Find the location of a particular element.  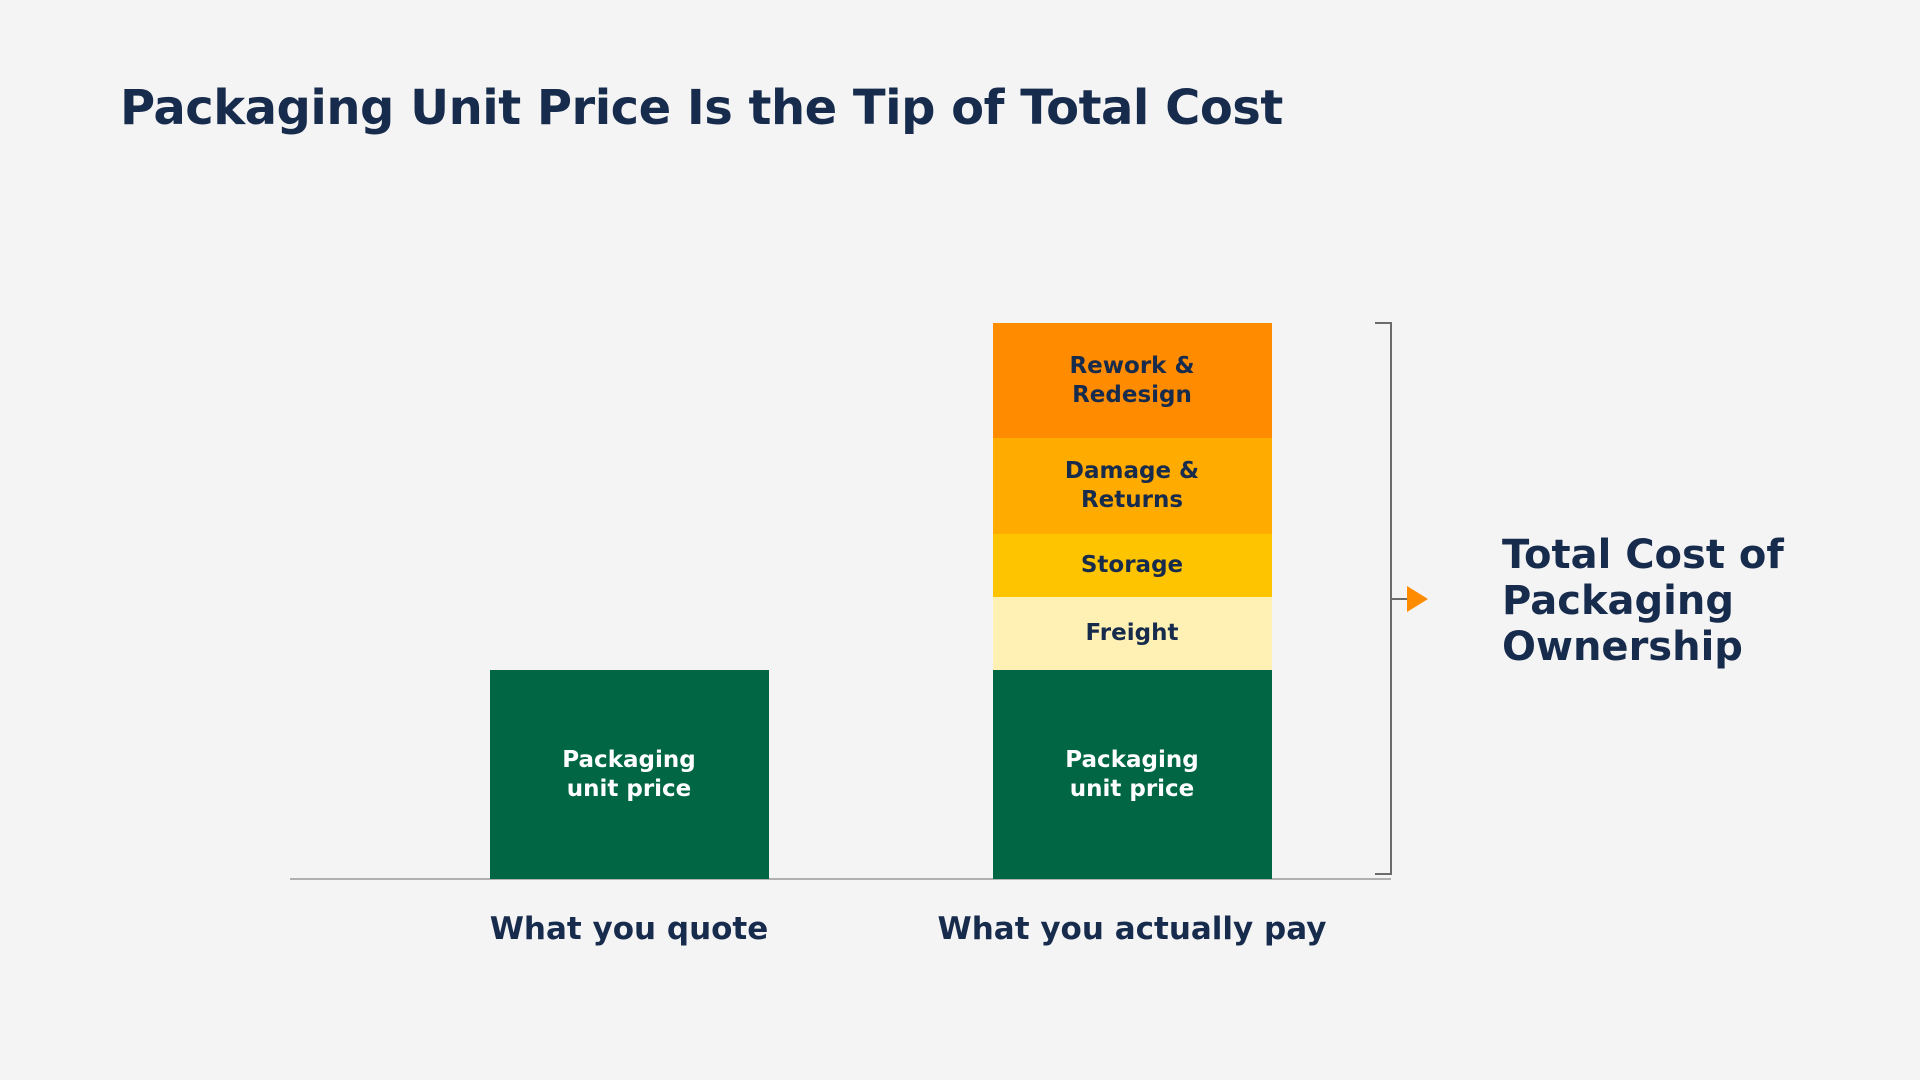

segment-label: Freight is located at coordinates (1132, 632).